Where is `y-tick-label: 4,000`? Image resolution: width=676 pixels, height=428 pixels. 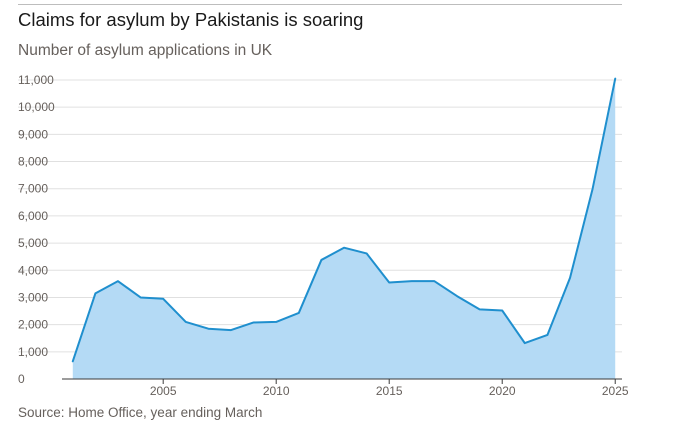 y-tick-label: 4,000 is located at coordinates (33, 270).